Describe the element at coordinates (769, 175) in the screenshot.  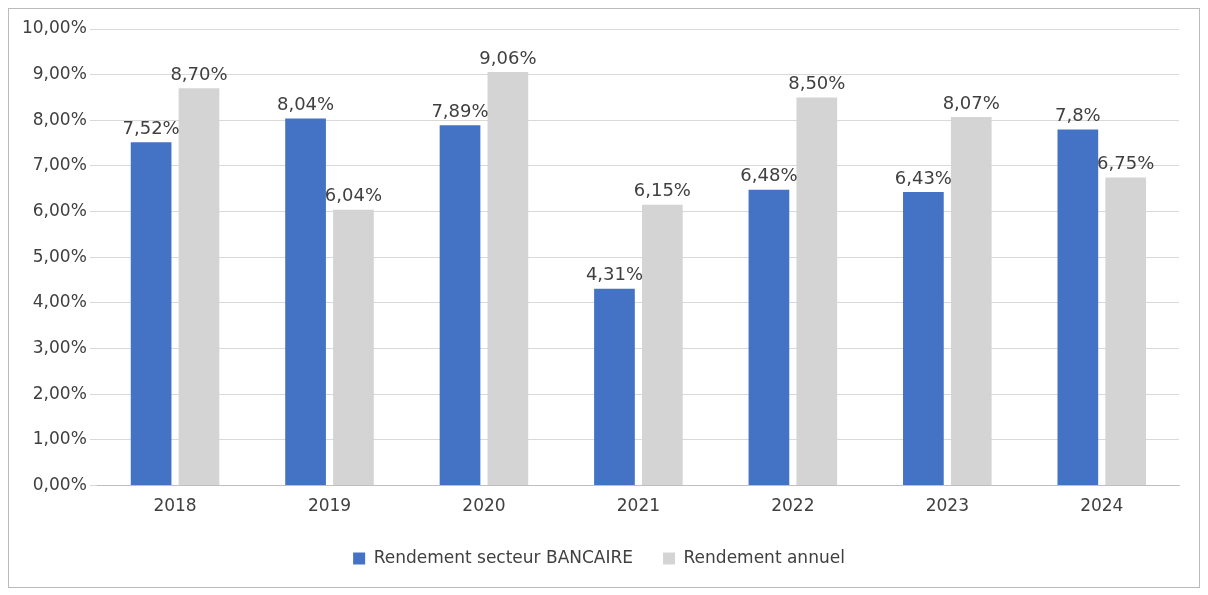
I see `data-label: 6,48%` at that location.